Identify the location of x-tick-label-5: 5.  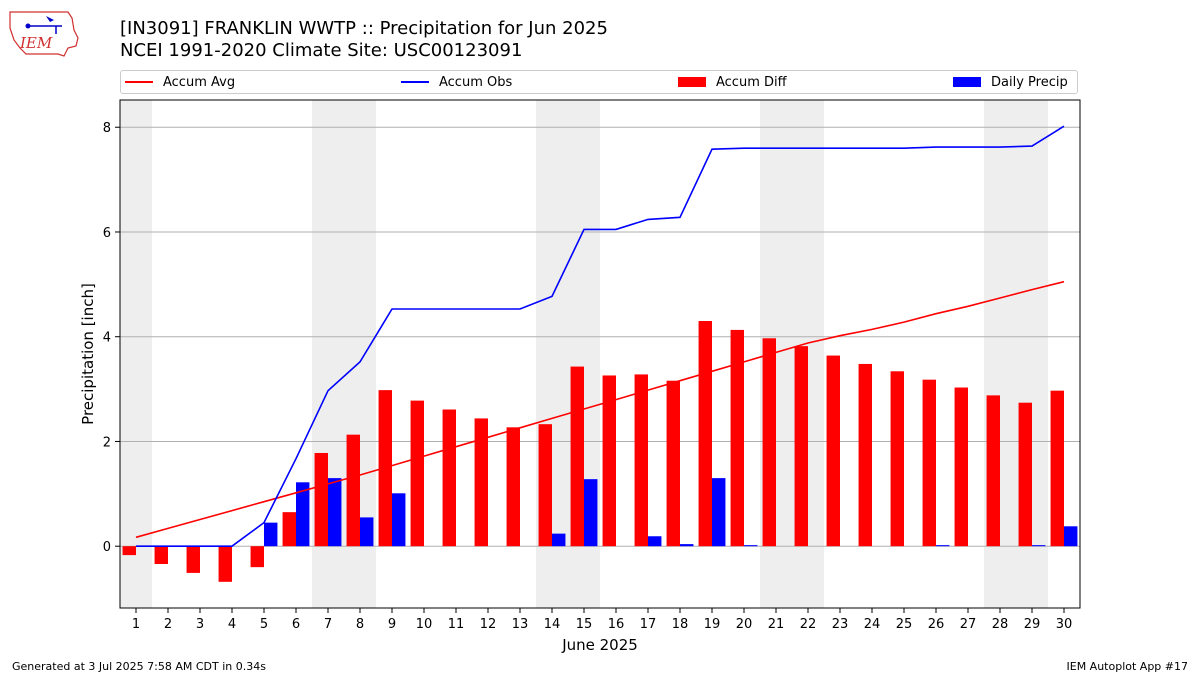
(264, 624).